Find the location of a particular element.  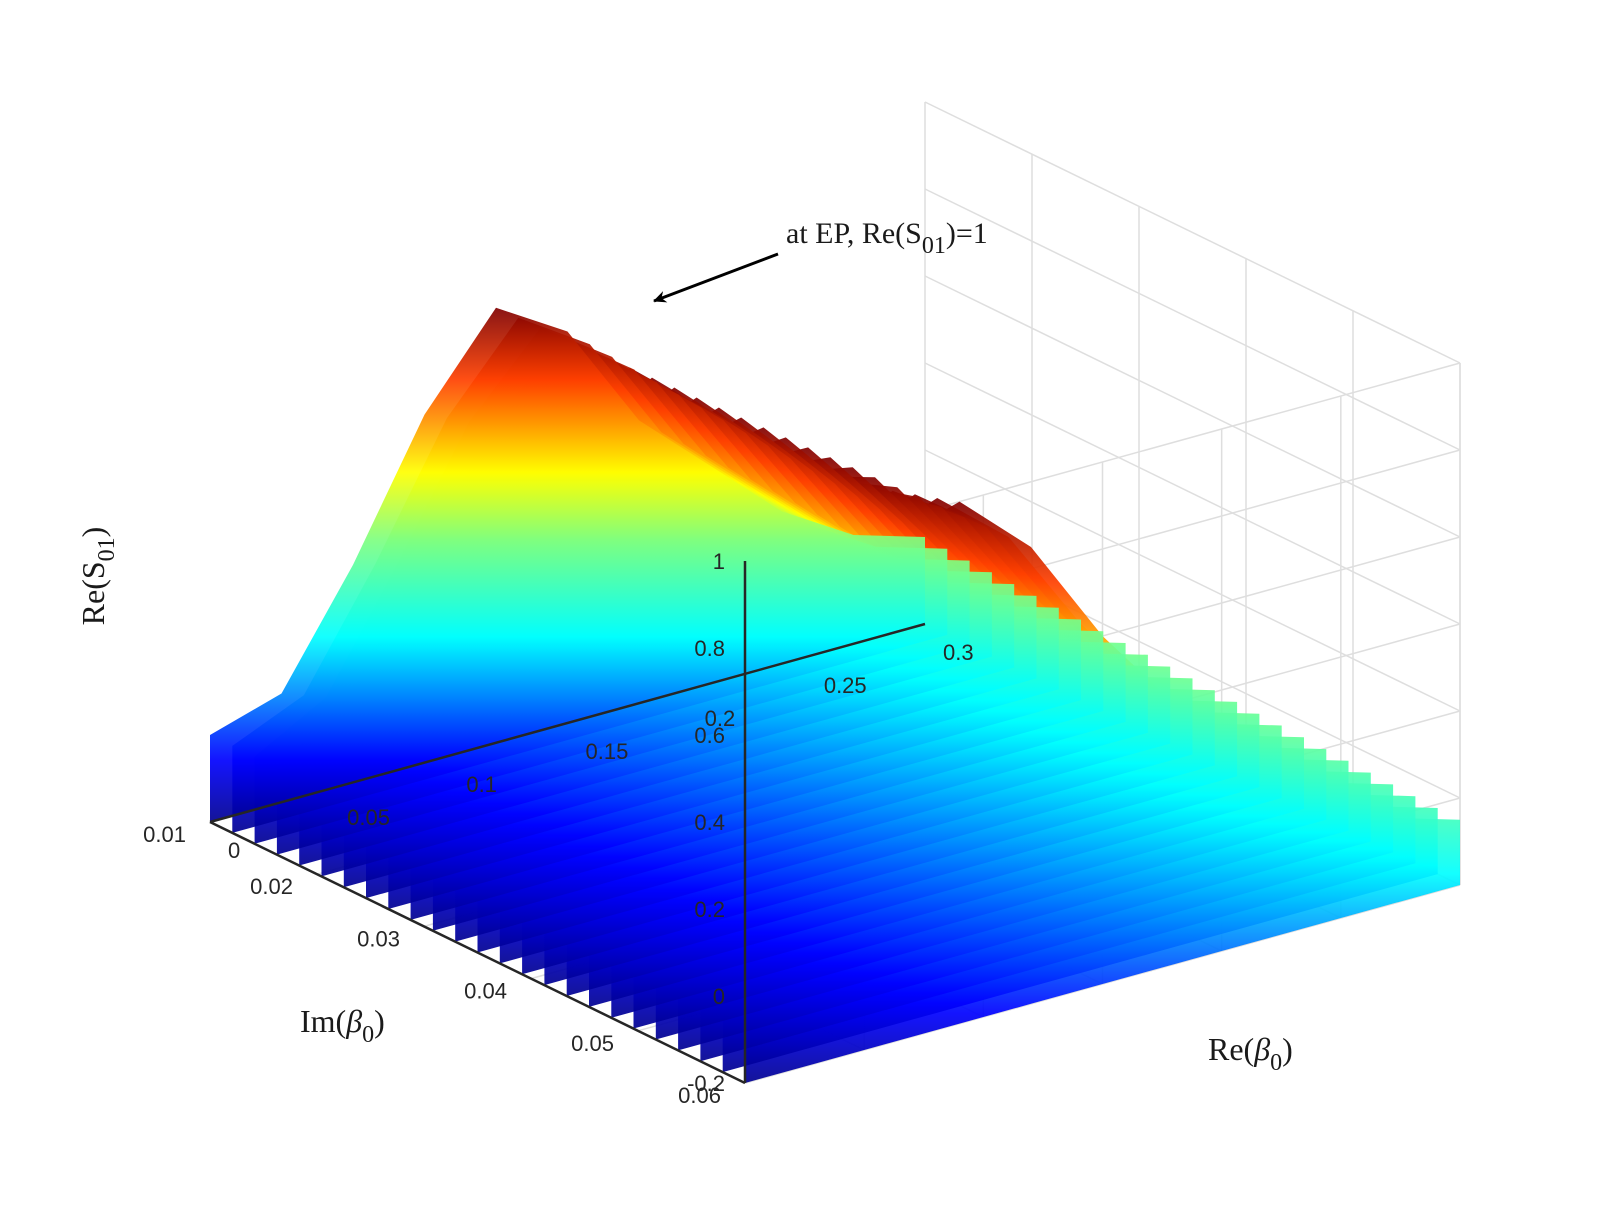

y-tick-label: 0.01 is located at coordinates (164, 834).